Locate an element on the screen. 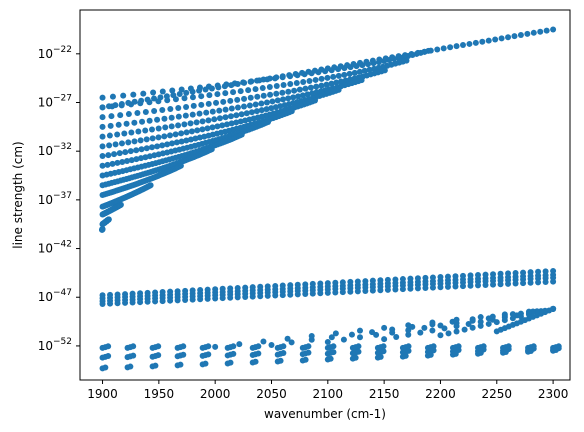  x-axis-ticks: 1900 1950 2000 2050 2100 2150 2200 2250 2300 is located at coordinates (327, 390).